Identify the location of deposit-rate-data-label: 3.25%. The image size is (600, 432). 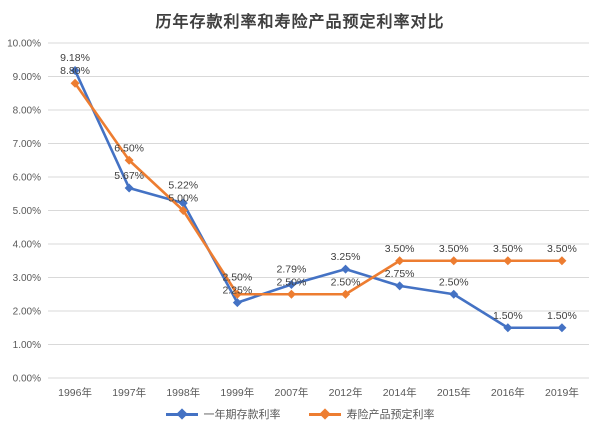
(346, 257).